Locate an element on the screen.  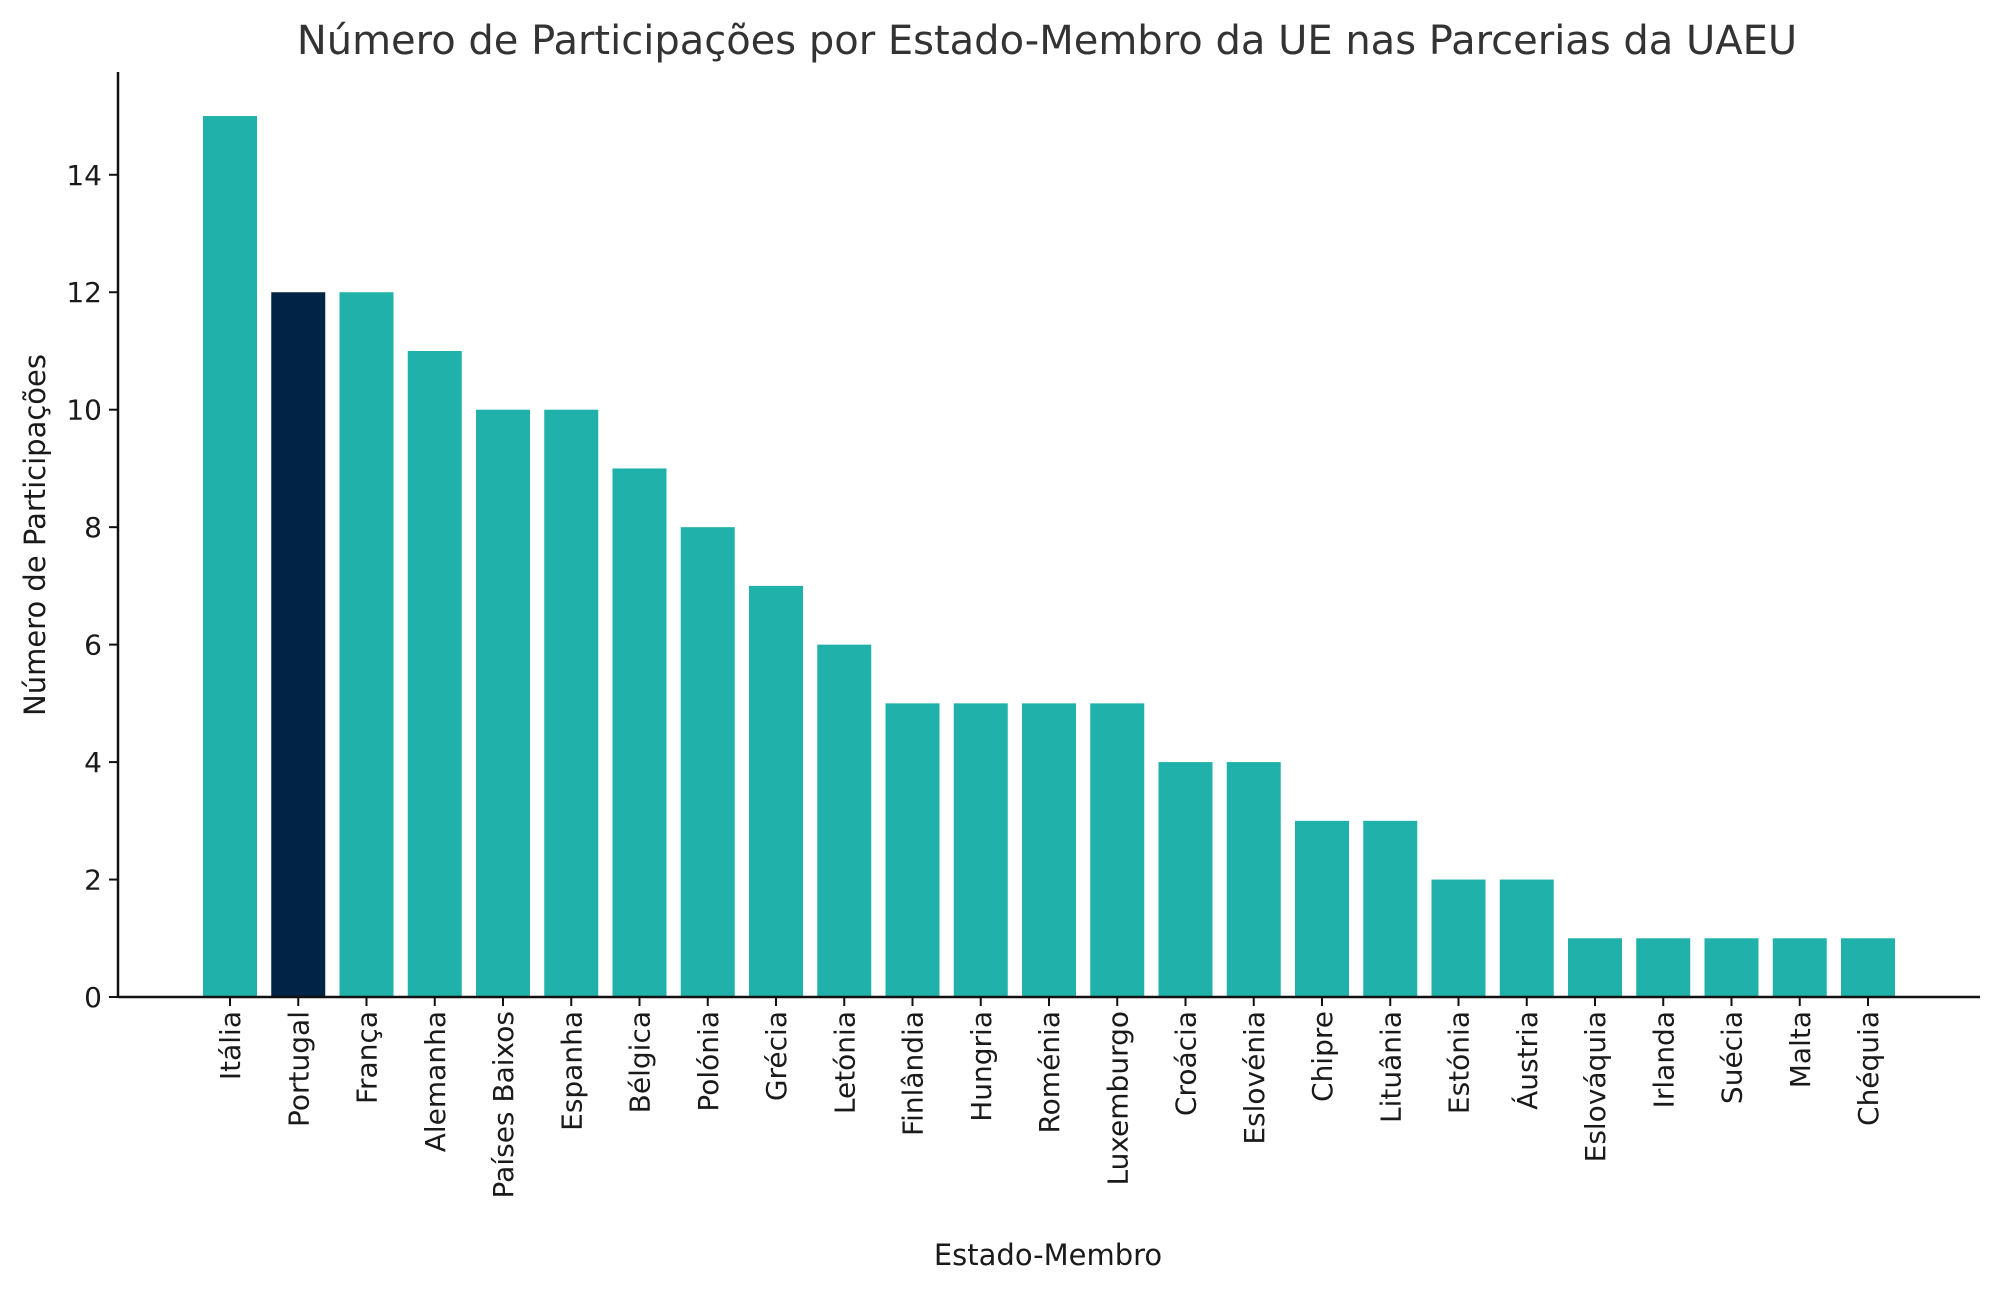
x-tick-label-croacia: Croácia is located at coordinates (1186, 1063).